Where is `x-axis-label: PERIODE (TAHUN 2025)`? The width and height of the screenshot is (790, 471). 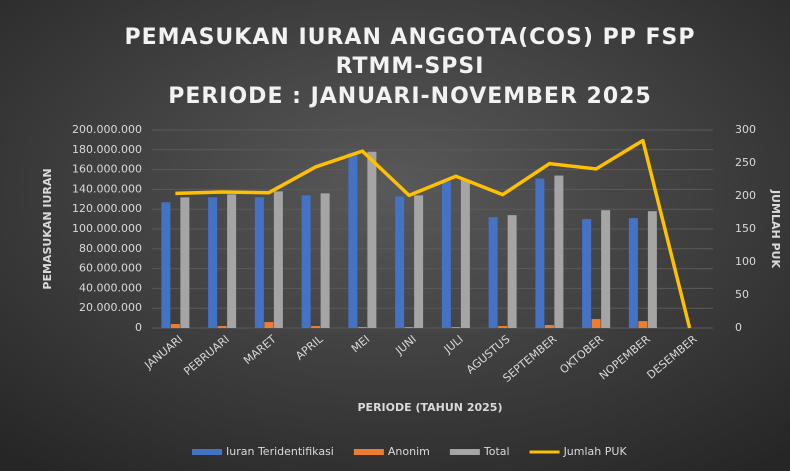 x-axis-label: PERIODE (TAHUN 2025) is located at coordinates (430, 407).